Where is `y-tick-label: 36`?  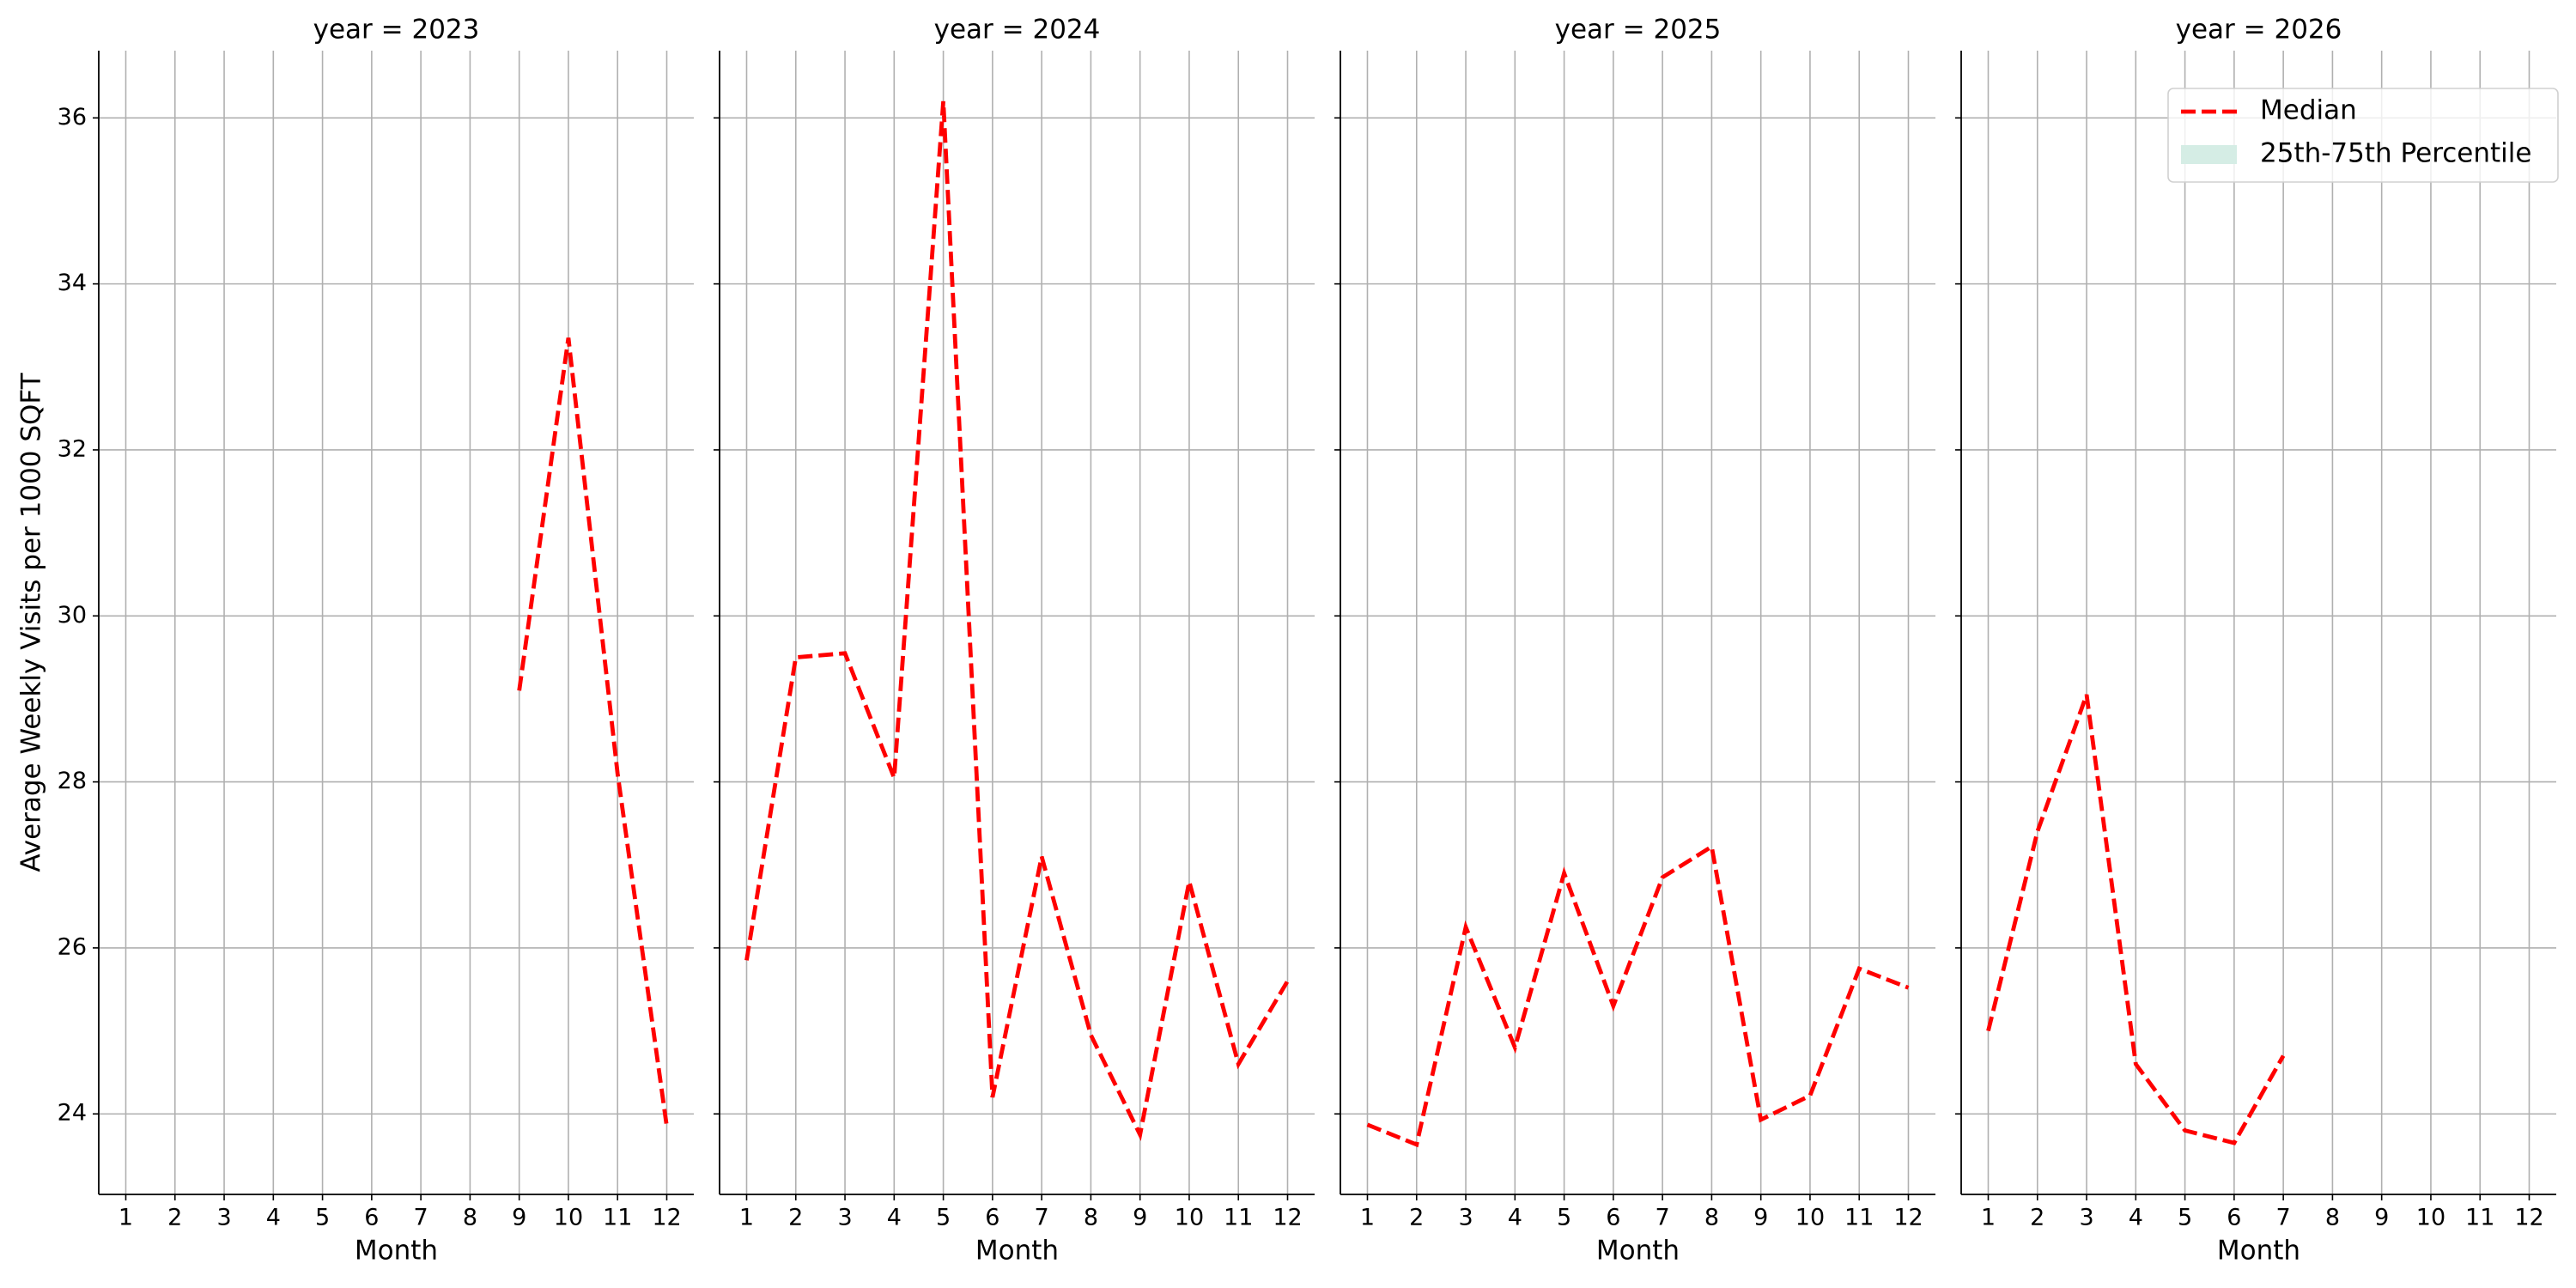
y-tick-label: 36 is located at coordinates (72, 117).